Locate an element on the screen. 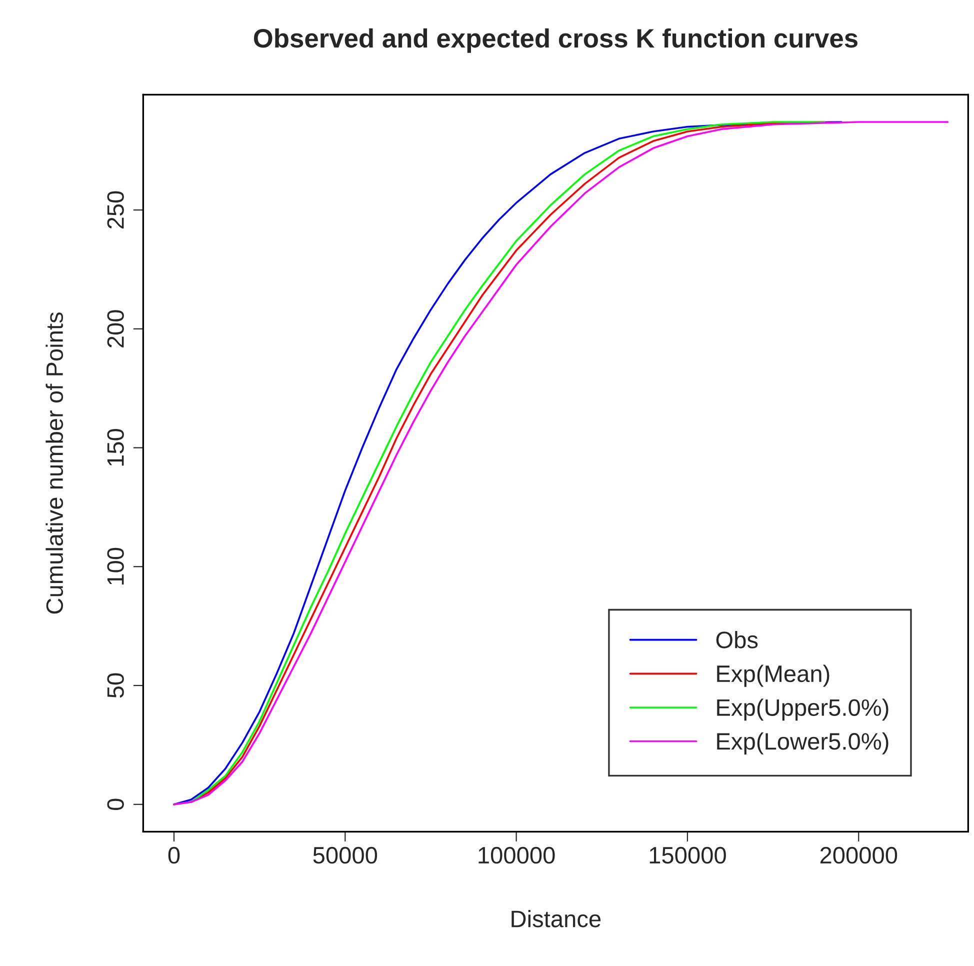 This screenshot has width=974, height=966. x-tick-label: 200000 is located at coordinates (859, 855).